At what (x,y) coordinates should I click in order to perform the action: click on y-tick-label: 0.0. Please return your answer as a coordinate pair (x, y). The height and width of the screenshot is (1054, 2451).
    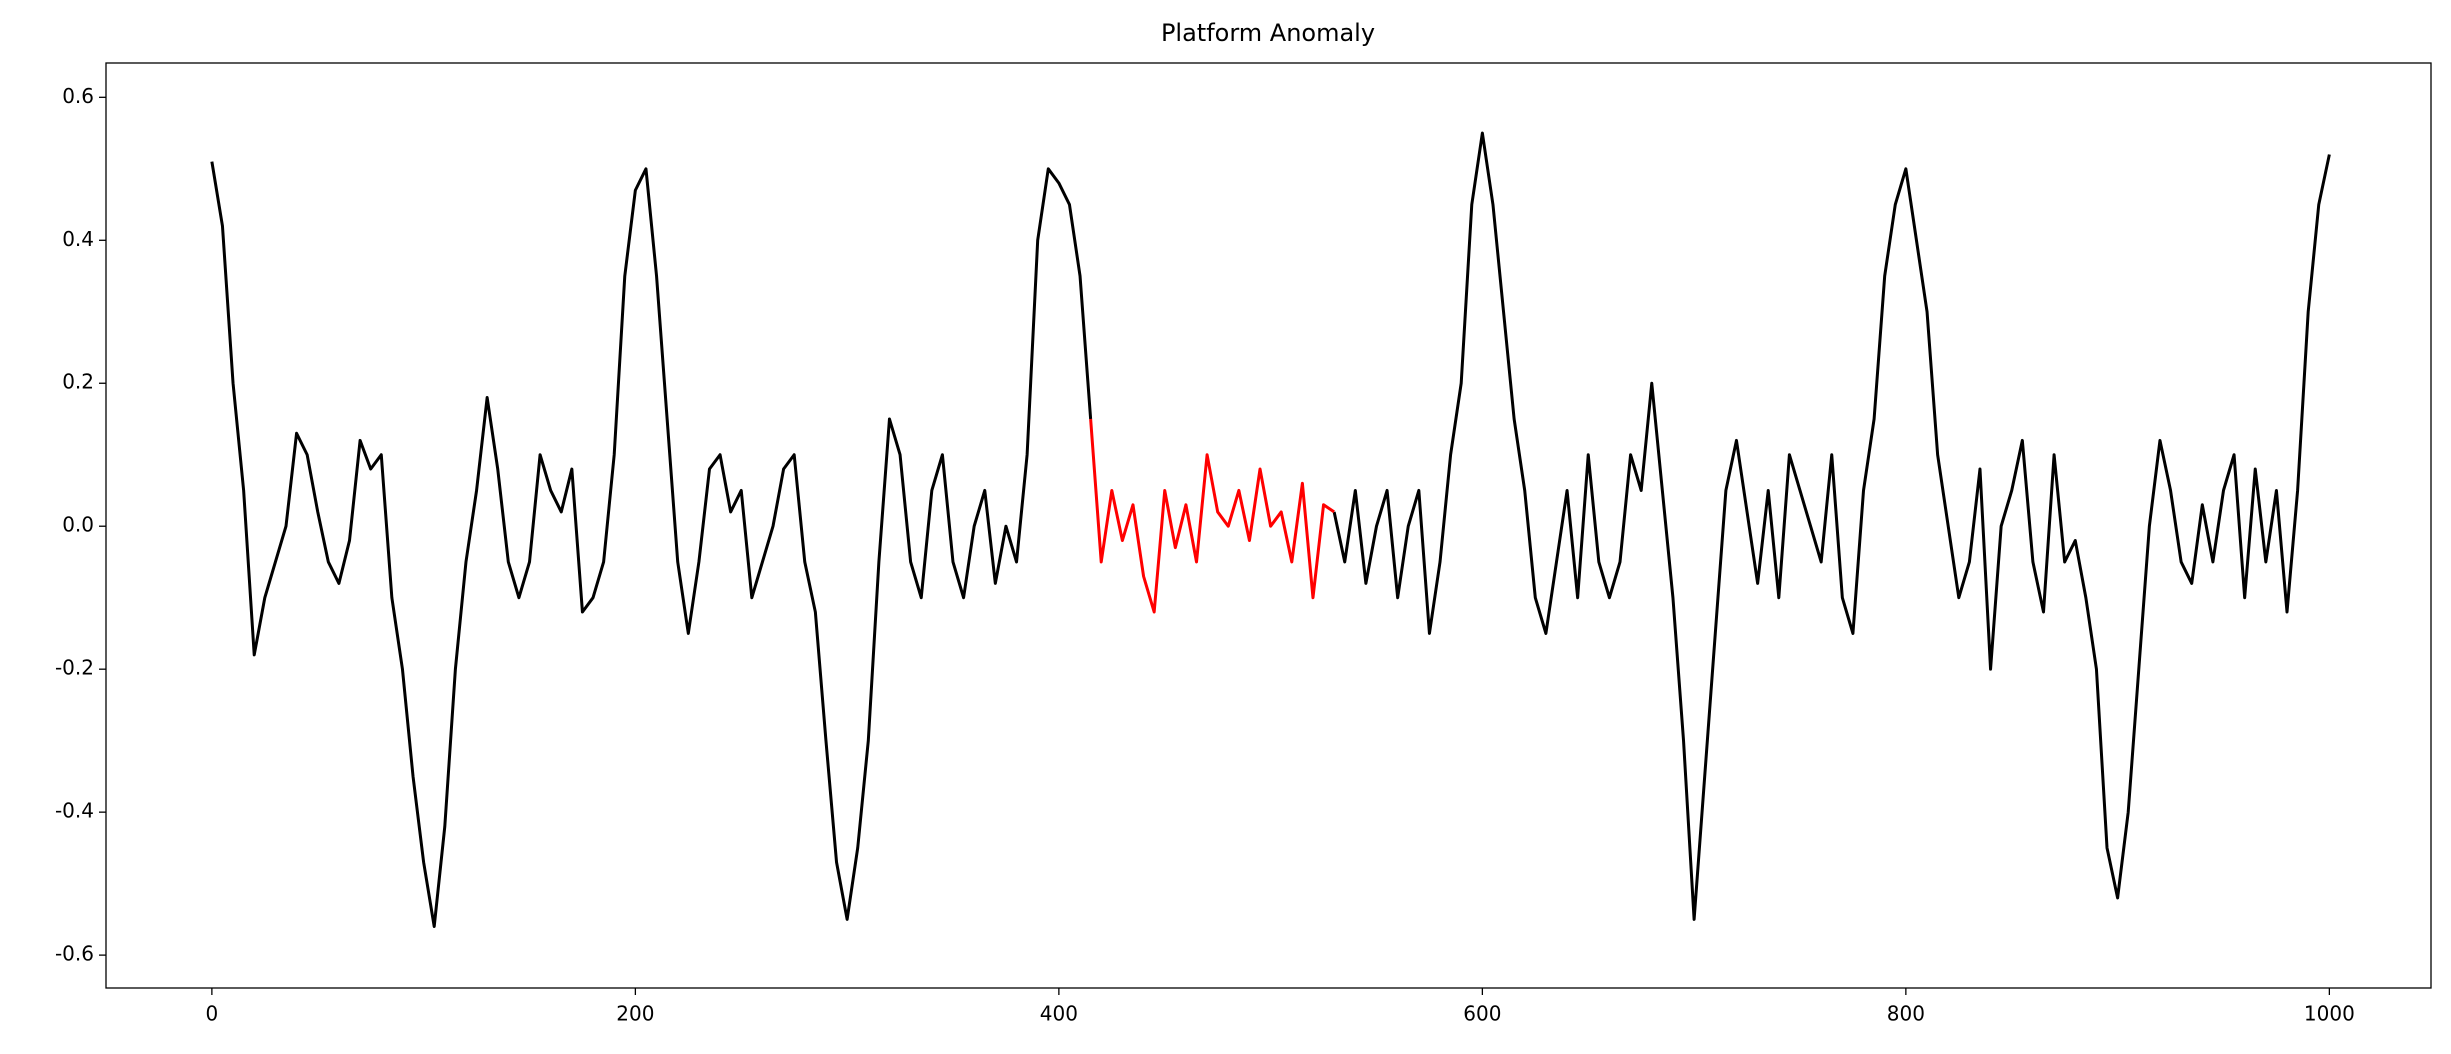
    Looking at the image, I should click on (78, 525).